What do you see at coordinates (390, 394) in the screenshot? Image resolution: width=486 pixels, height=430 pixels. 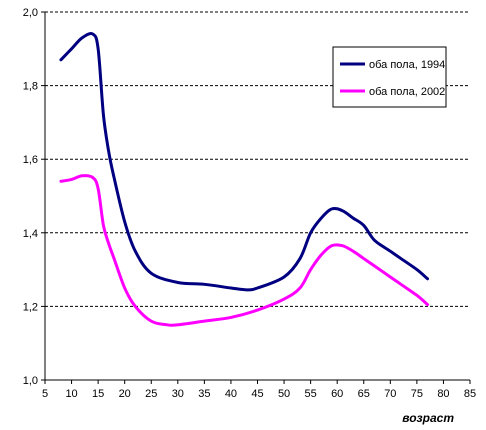 I see `x-tick-label: 70` at bounding box center [390, 394].